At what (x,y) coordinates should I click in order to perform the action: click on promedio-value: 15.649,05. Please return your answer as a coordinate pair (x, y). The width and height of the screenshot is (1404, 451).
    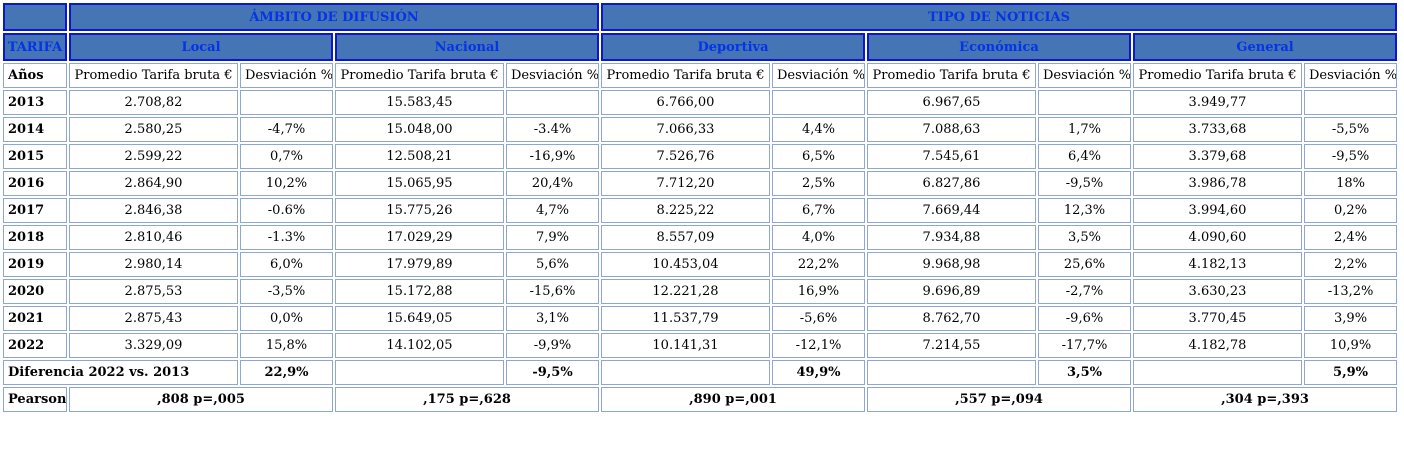
    Looking at the image, I should click on (419, 318).